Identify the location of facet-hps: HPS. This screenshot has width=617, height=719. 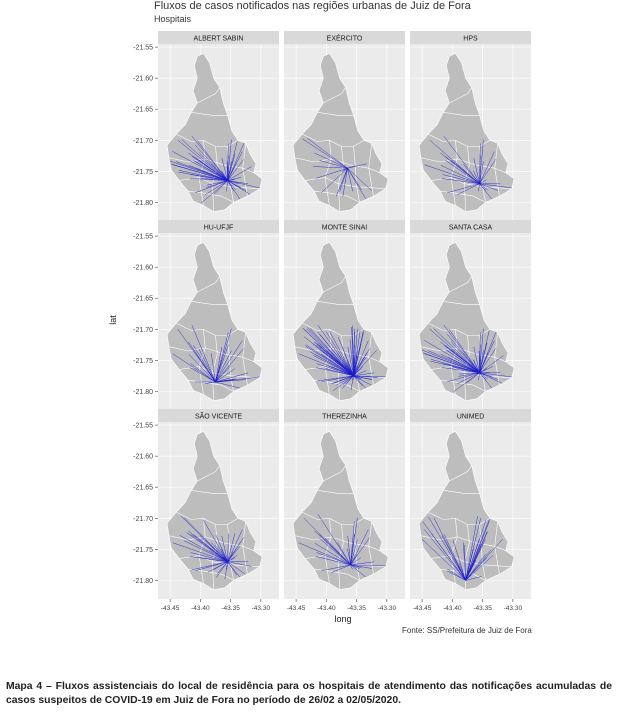
(470, 126).